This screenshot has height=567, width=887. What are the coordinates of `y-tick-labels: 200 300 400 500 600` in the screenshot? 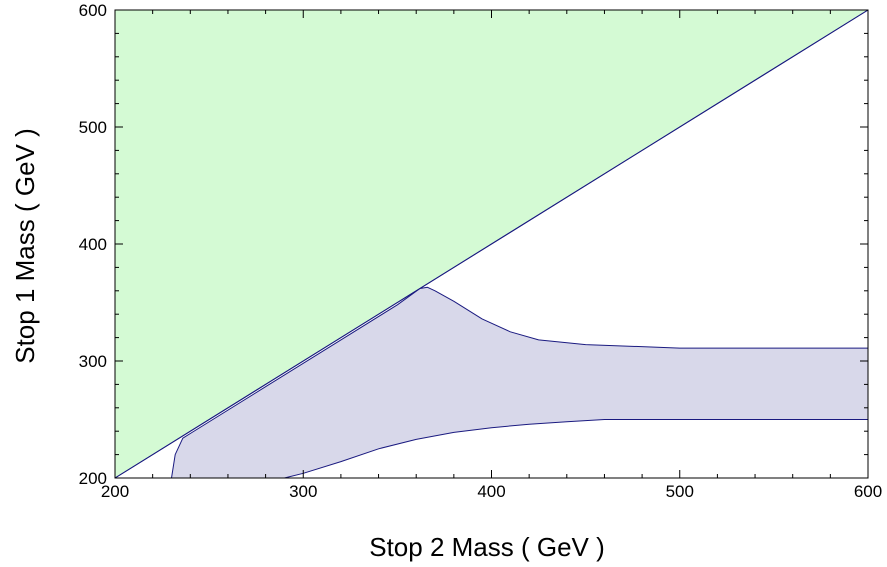 It's located at (93, 244).